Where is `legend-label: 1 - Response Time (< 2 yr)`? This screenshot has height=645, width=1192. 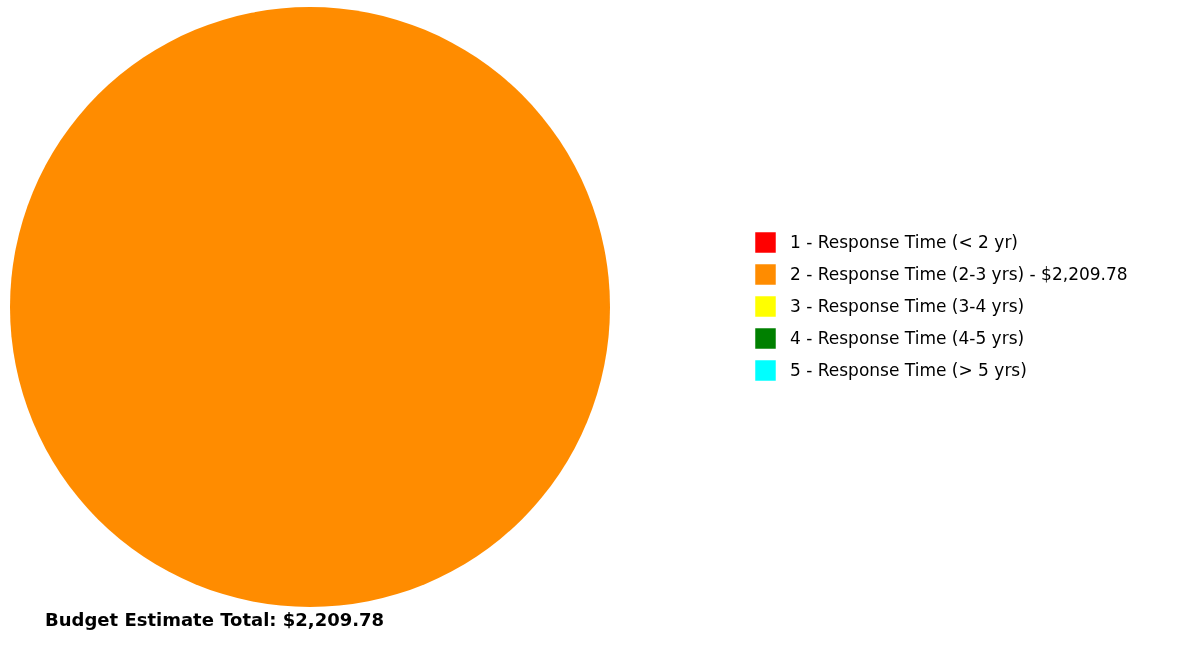 legend-label: 1 - Response Time (< 2 yr) is located at coordinates (904, 241).